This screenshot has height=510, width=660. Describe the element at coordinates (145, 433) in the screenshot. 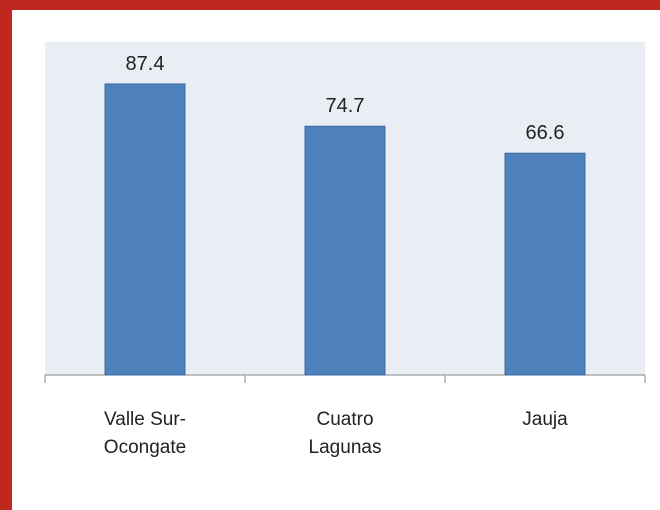

I see `x-tick-label: Valle Sur-Ocongate` at that location.